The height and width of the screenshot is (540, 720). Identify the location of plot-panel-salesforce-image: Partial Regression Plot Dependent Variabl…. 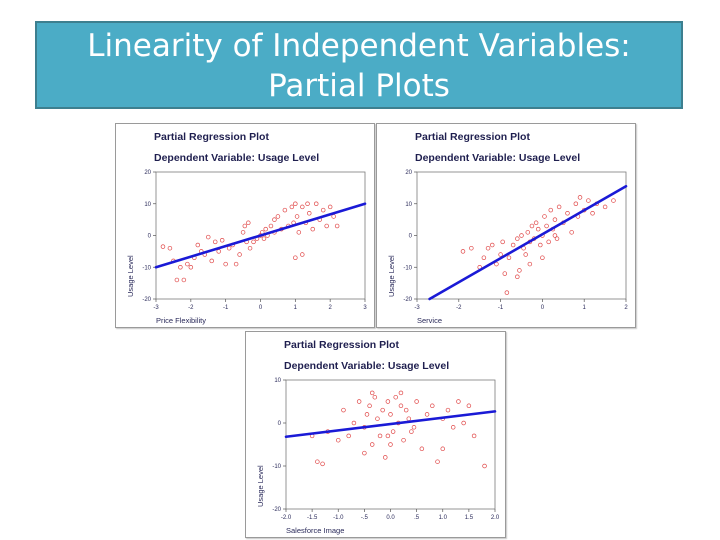
(375, 434).